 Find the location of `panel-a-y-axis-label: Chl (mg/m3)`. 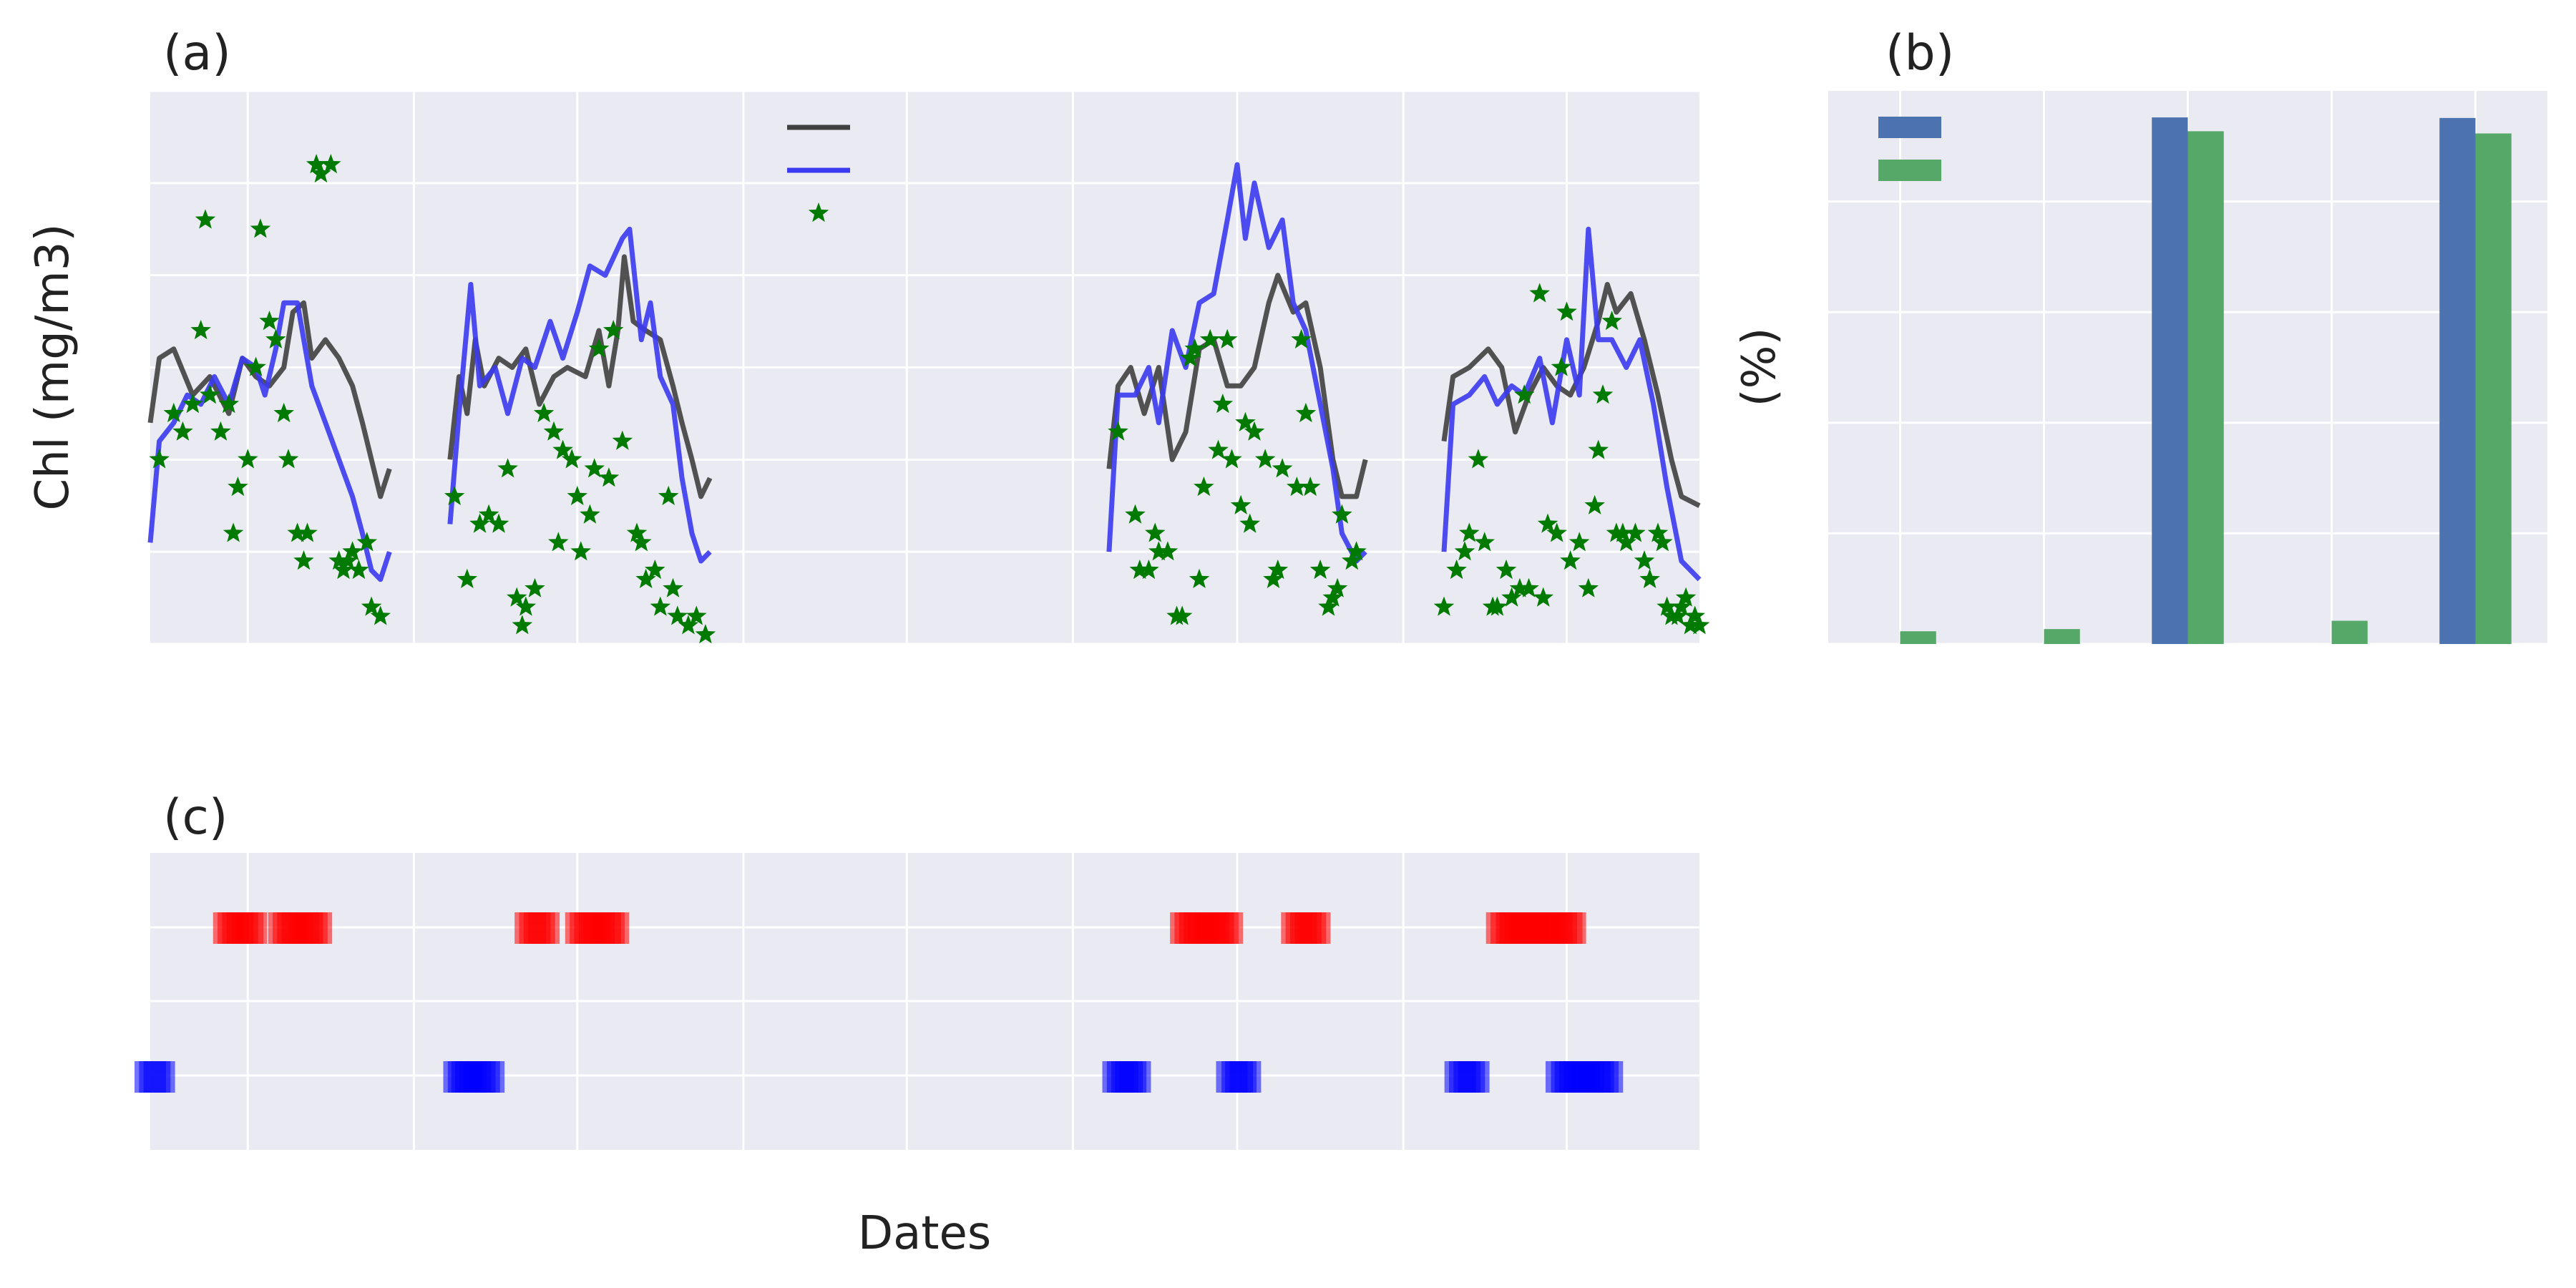

panel-a-y-axis-label: Chl (mg/m3) is located at coordinates (52, 367).